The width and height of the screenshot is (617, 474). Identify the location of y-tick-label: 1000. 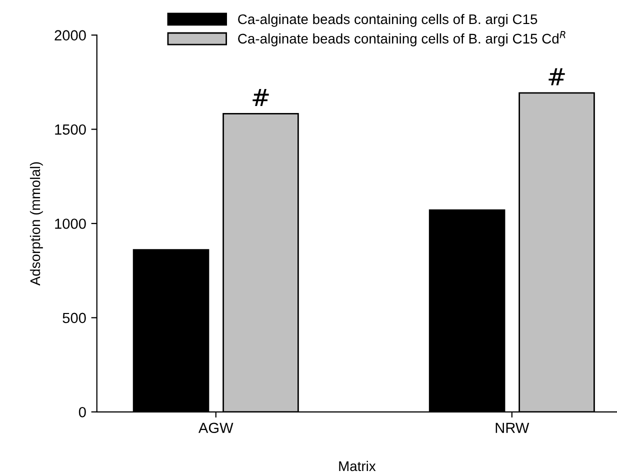
(70, 223).